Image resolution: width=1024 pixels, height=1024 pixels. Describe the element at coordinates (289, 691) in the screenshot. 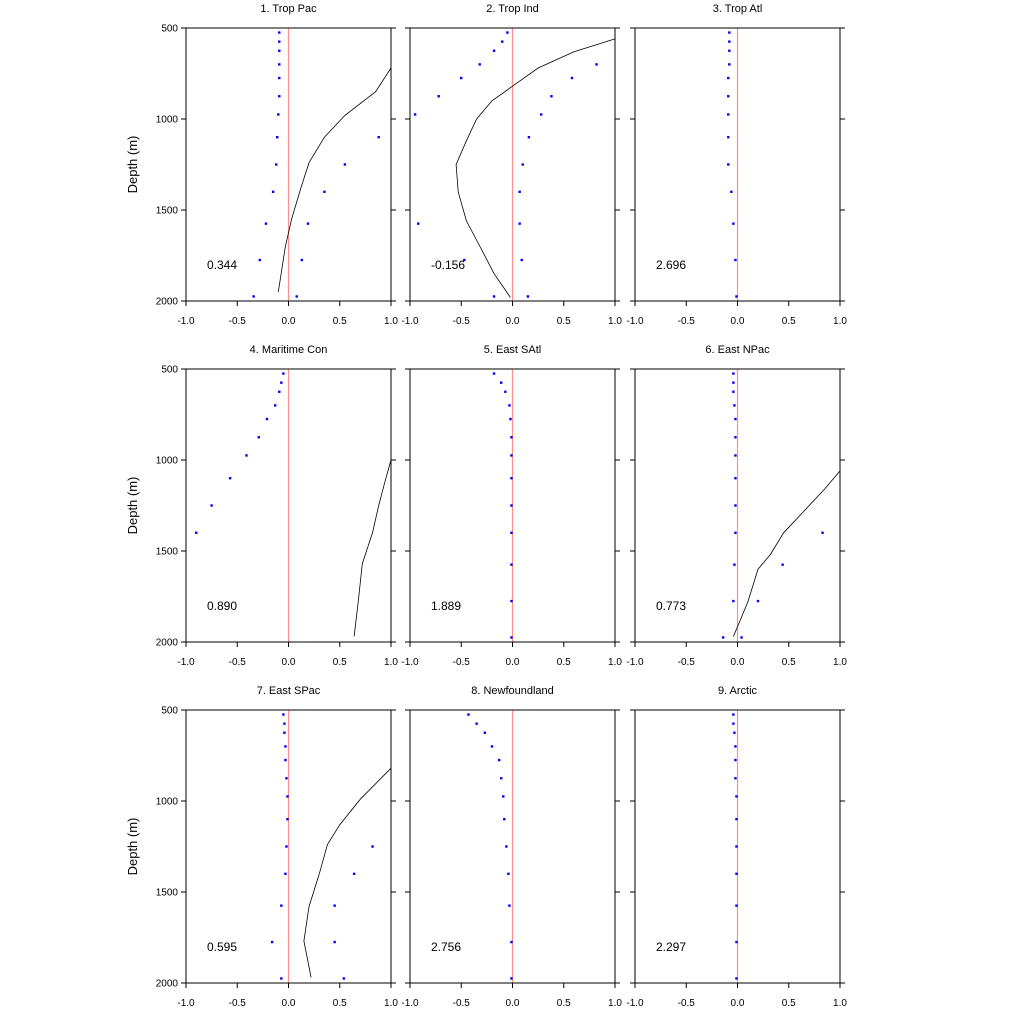

I see `panel-title: 7. East SPac` at that location.